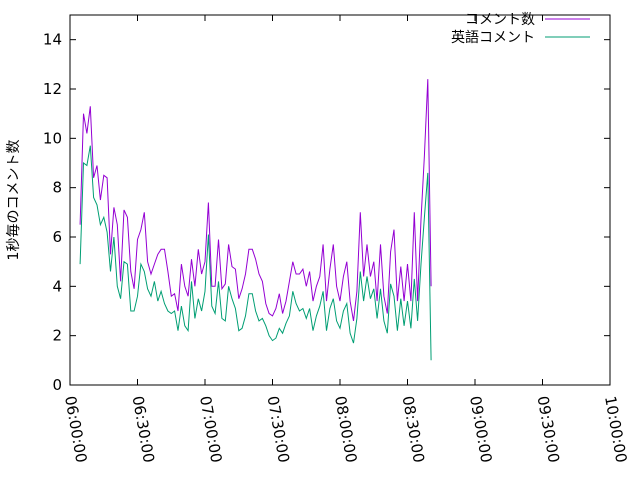  What do you see at coordinates (615, 429) in the screenshot?
I see `x-tick-label: 10:00:00` at bounding box center [615, 429].